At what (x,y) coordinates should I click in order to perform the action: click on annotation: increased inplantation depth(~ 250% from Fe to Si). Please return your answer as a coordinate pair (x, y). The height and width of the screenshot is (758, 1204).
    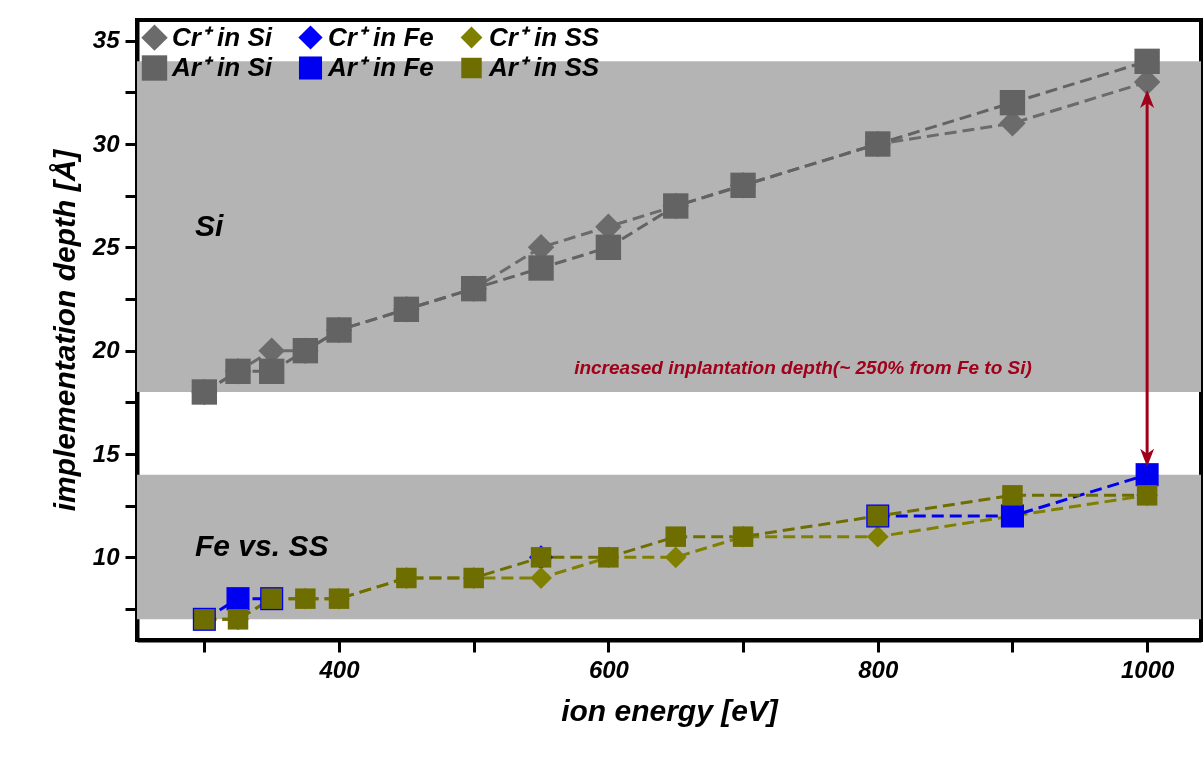
    Looking at the image, I should click on (803, 367).